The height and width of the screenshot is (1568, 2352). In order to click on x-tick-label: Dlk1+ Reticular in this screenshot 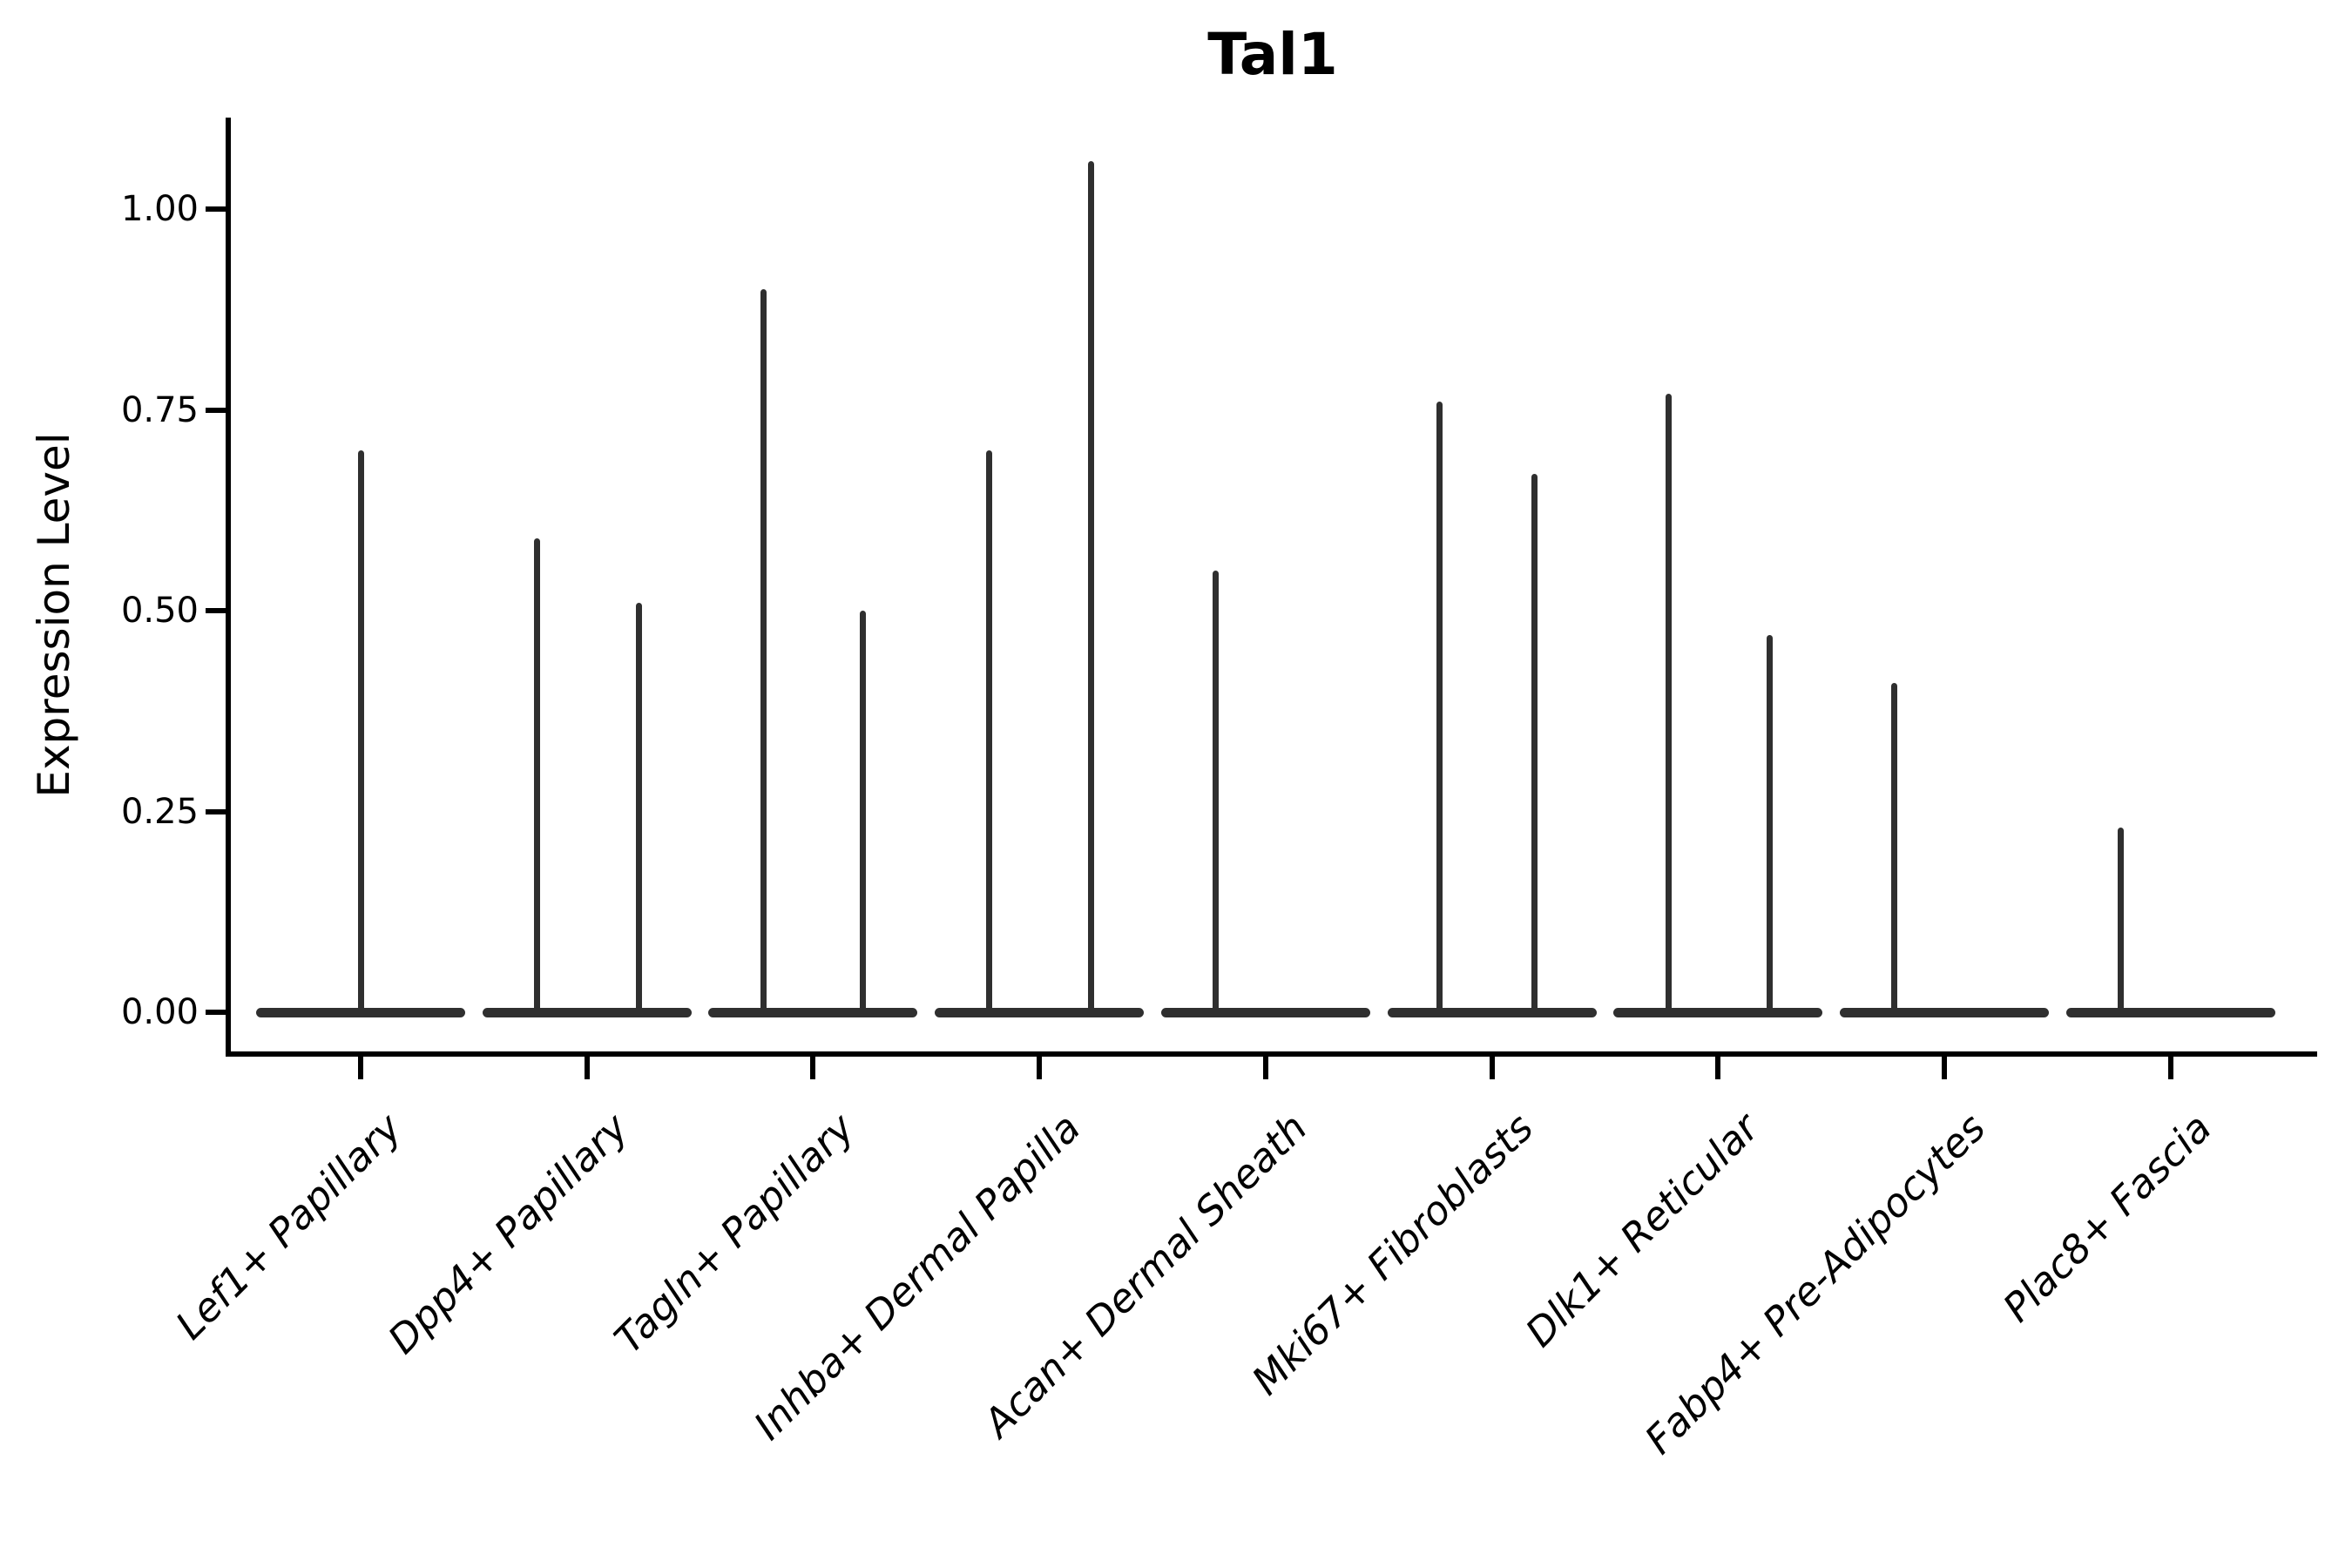, I will do `click(1643, 1231)`.